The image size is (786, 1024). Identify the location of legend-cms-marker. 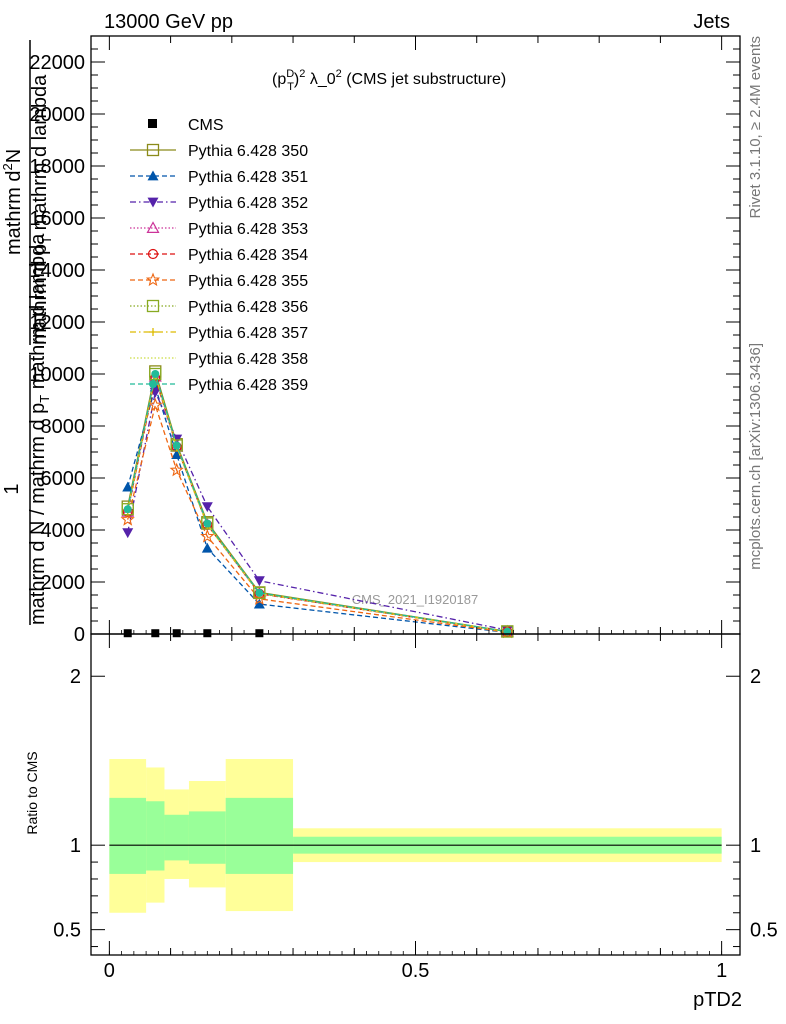
(152, 123).